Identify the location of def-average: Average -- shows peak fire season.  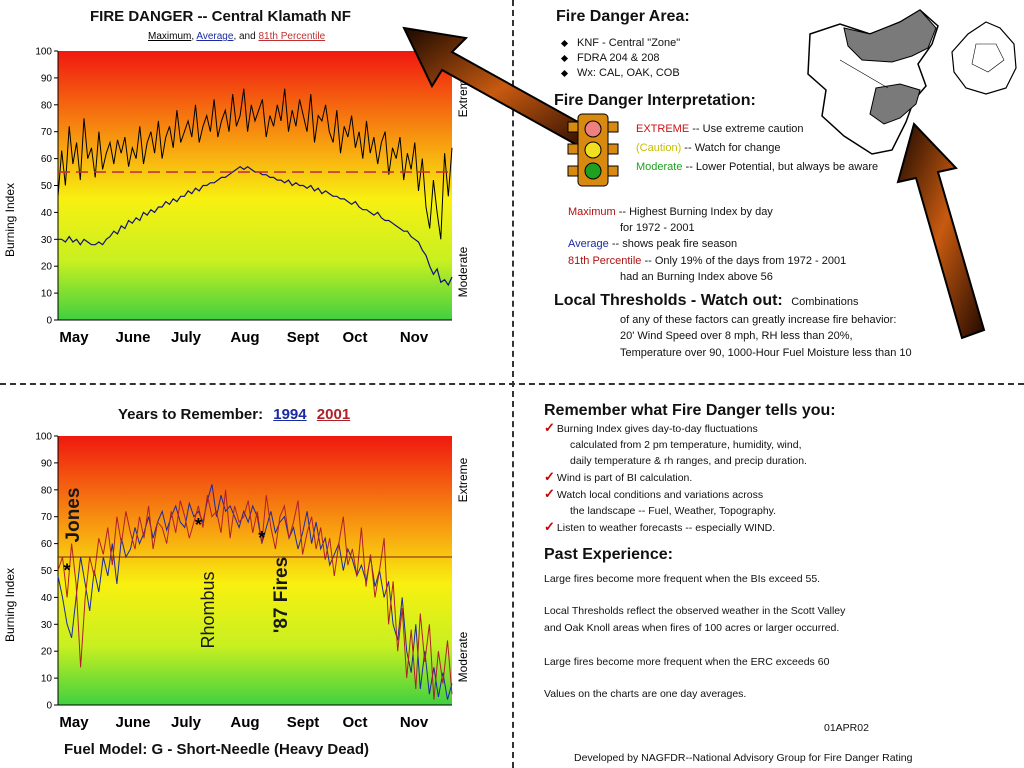
(652, 244).